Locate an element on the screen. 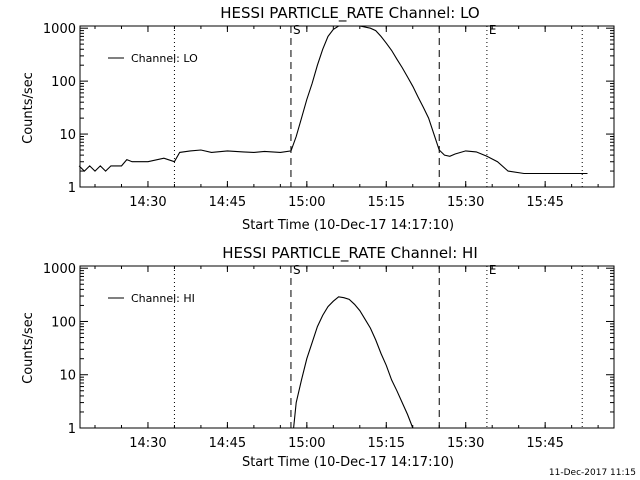  legend-label: Channel: HI is located at coordinates (163, 298).